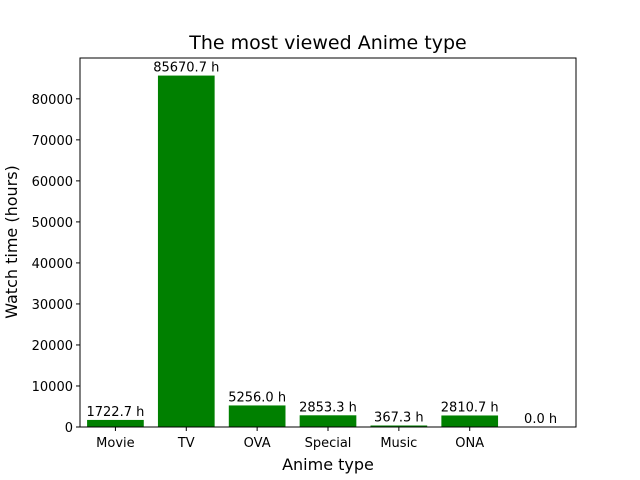 This screenshot has width=640, height=480. I want to click on bar-value-label: 85670.7 h, so click(186, 68).